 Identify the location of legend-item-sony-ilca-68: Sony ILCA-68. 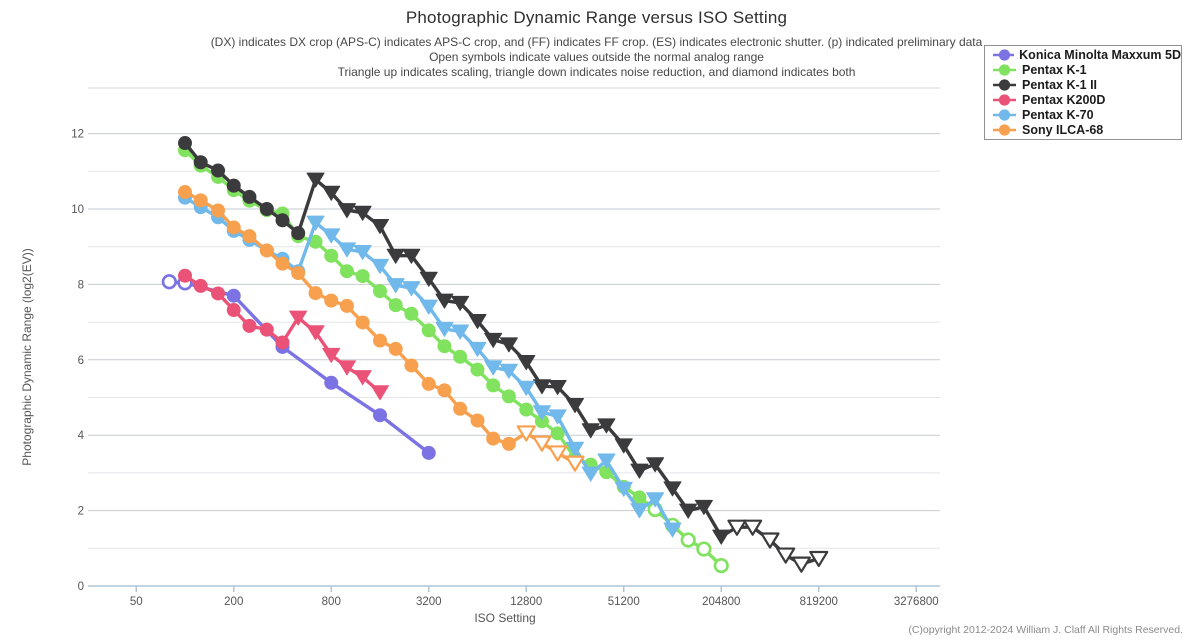
(1086, 129).